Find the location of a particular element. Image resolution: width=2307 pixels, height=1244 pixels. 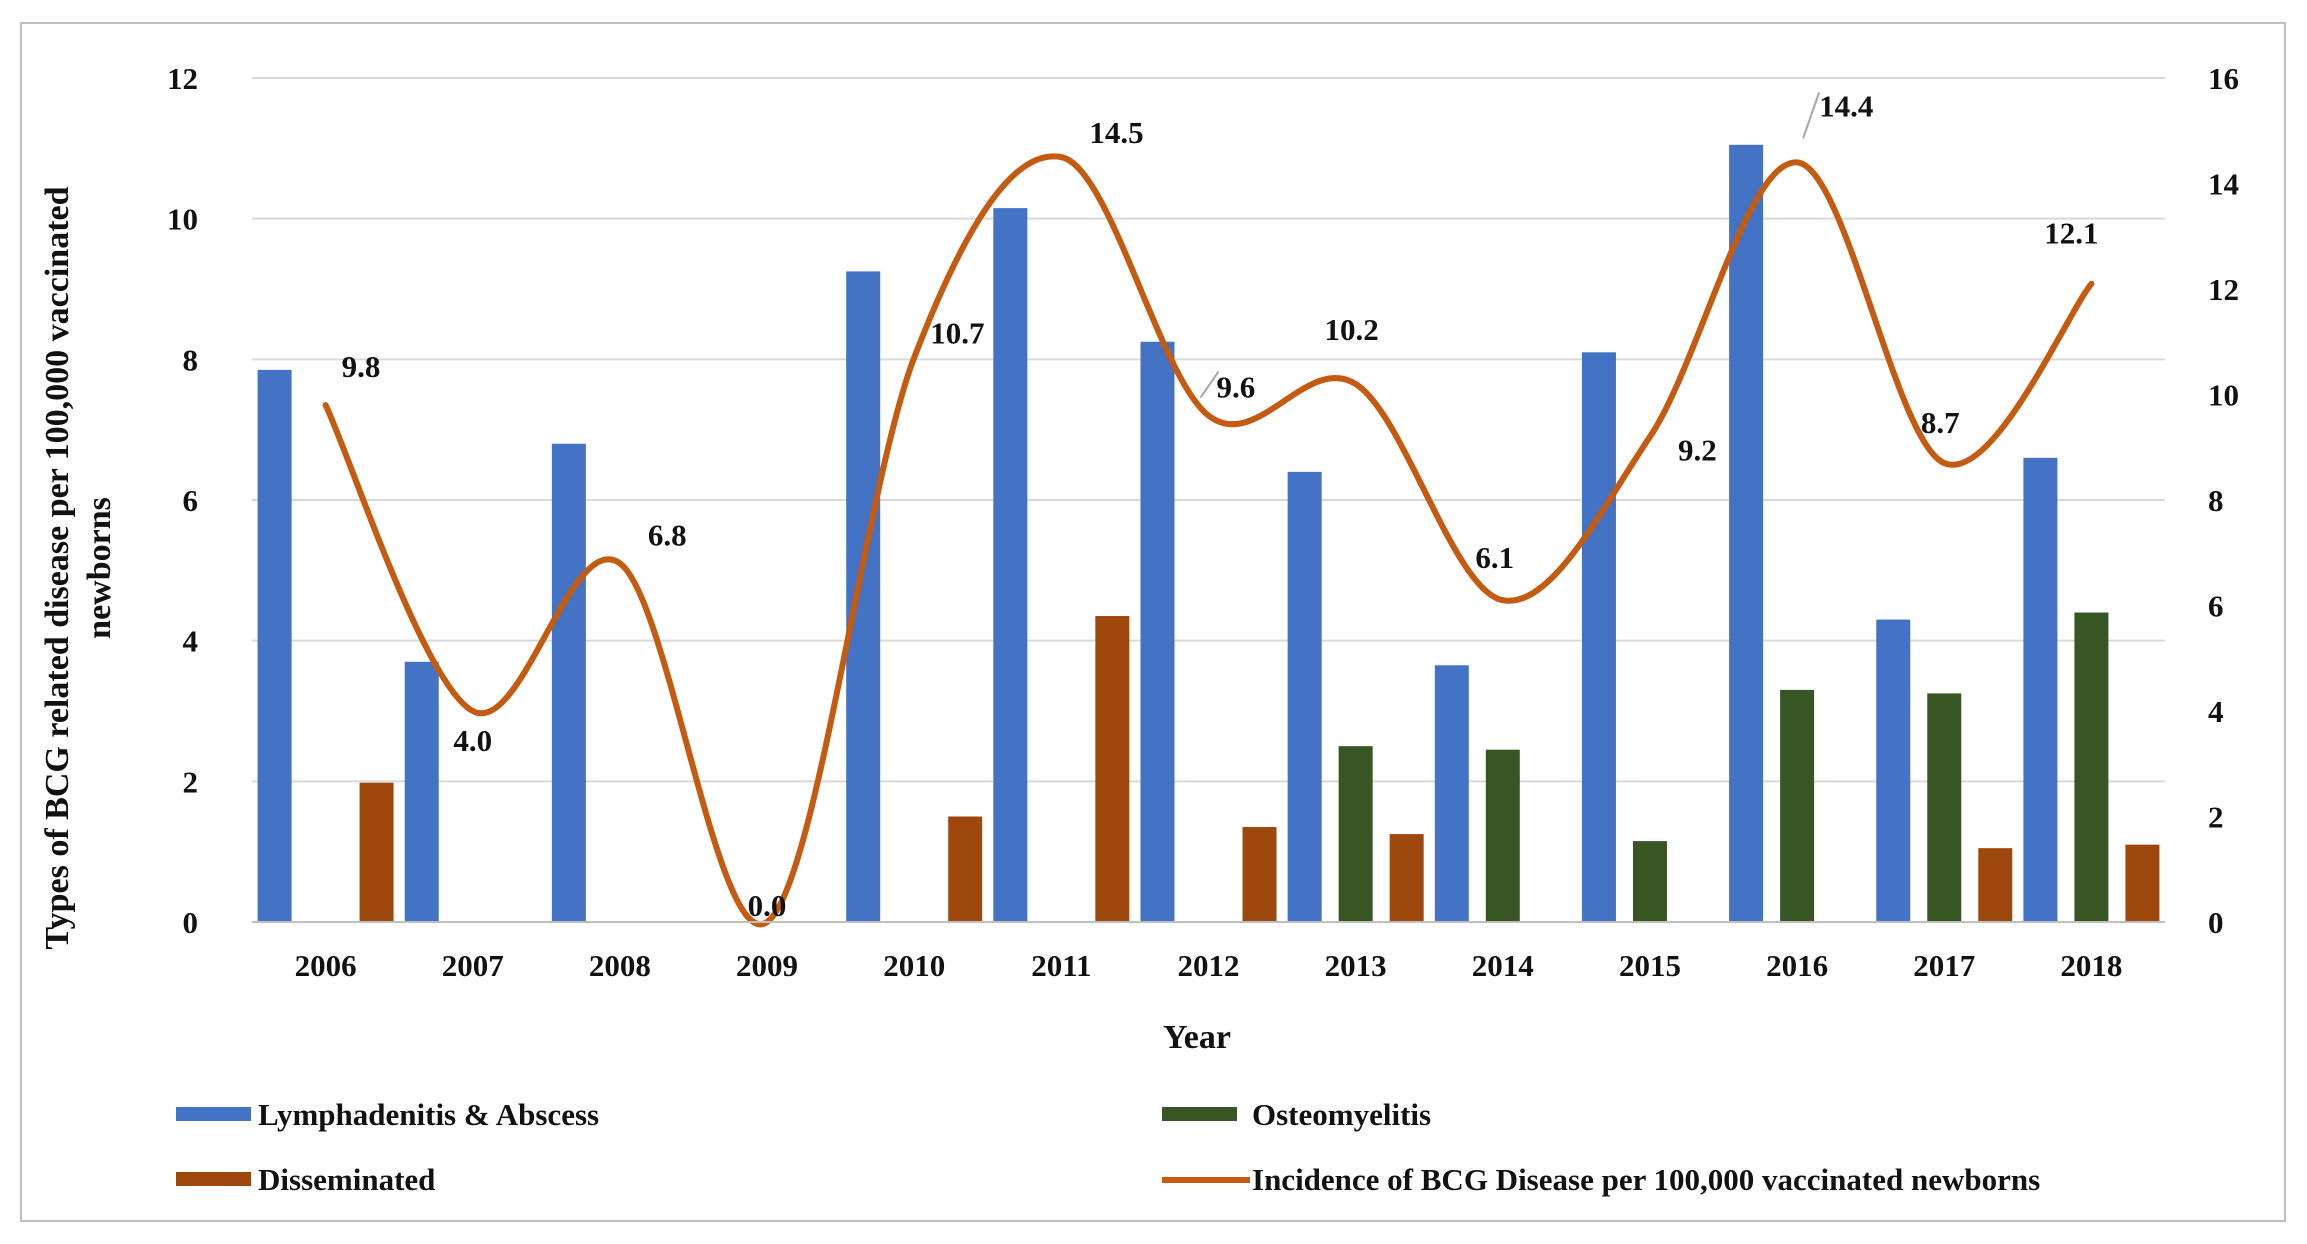

data-label-2013: 10.2 is located at coordinates (1352, 329).